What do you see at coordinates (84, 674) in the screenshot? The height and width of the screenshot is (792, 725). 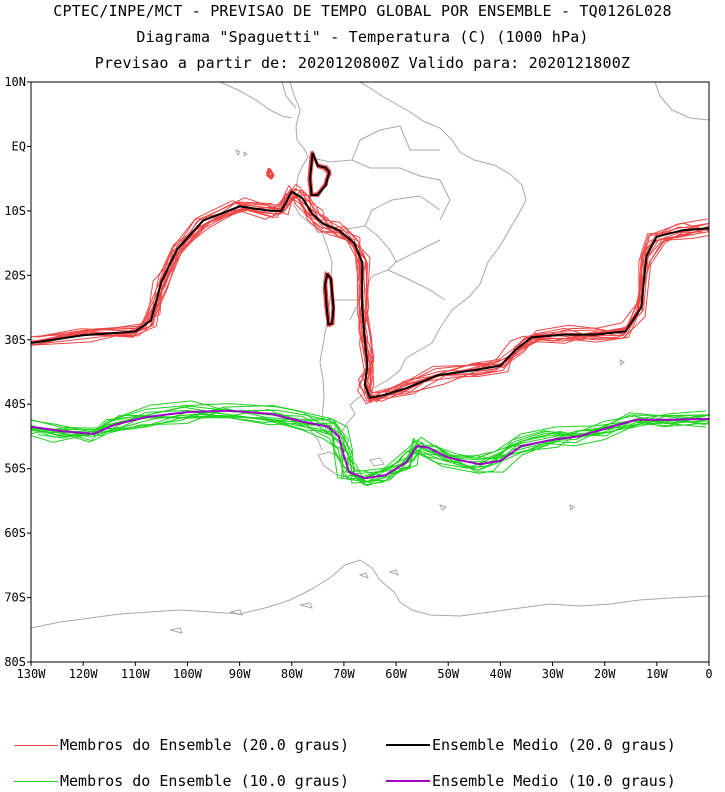 I see `lon-tick-label: 120W` at bounding box center [84, 674].